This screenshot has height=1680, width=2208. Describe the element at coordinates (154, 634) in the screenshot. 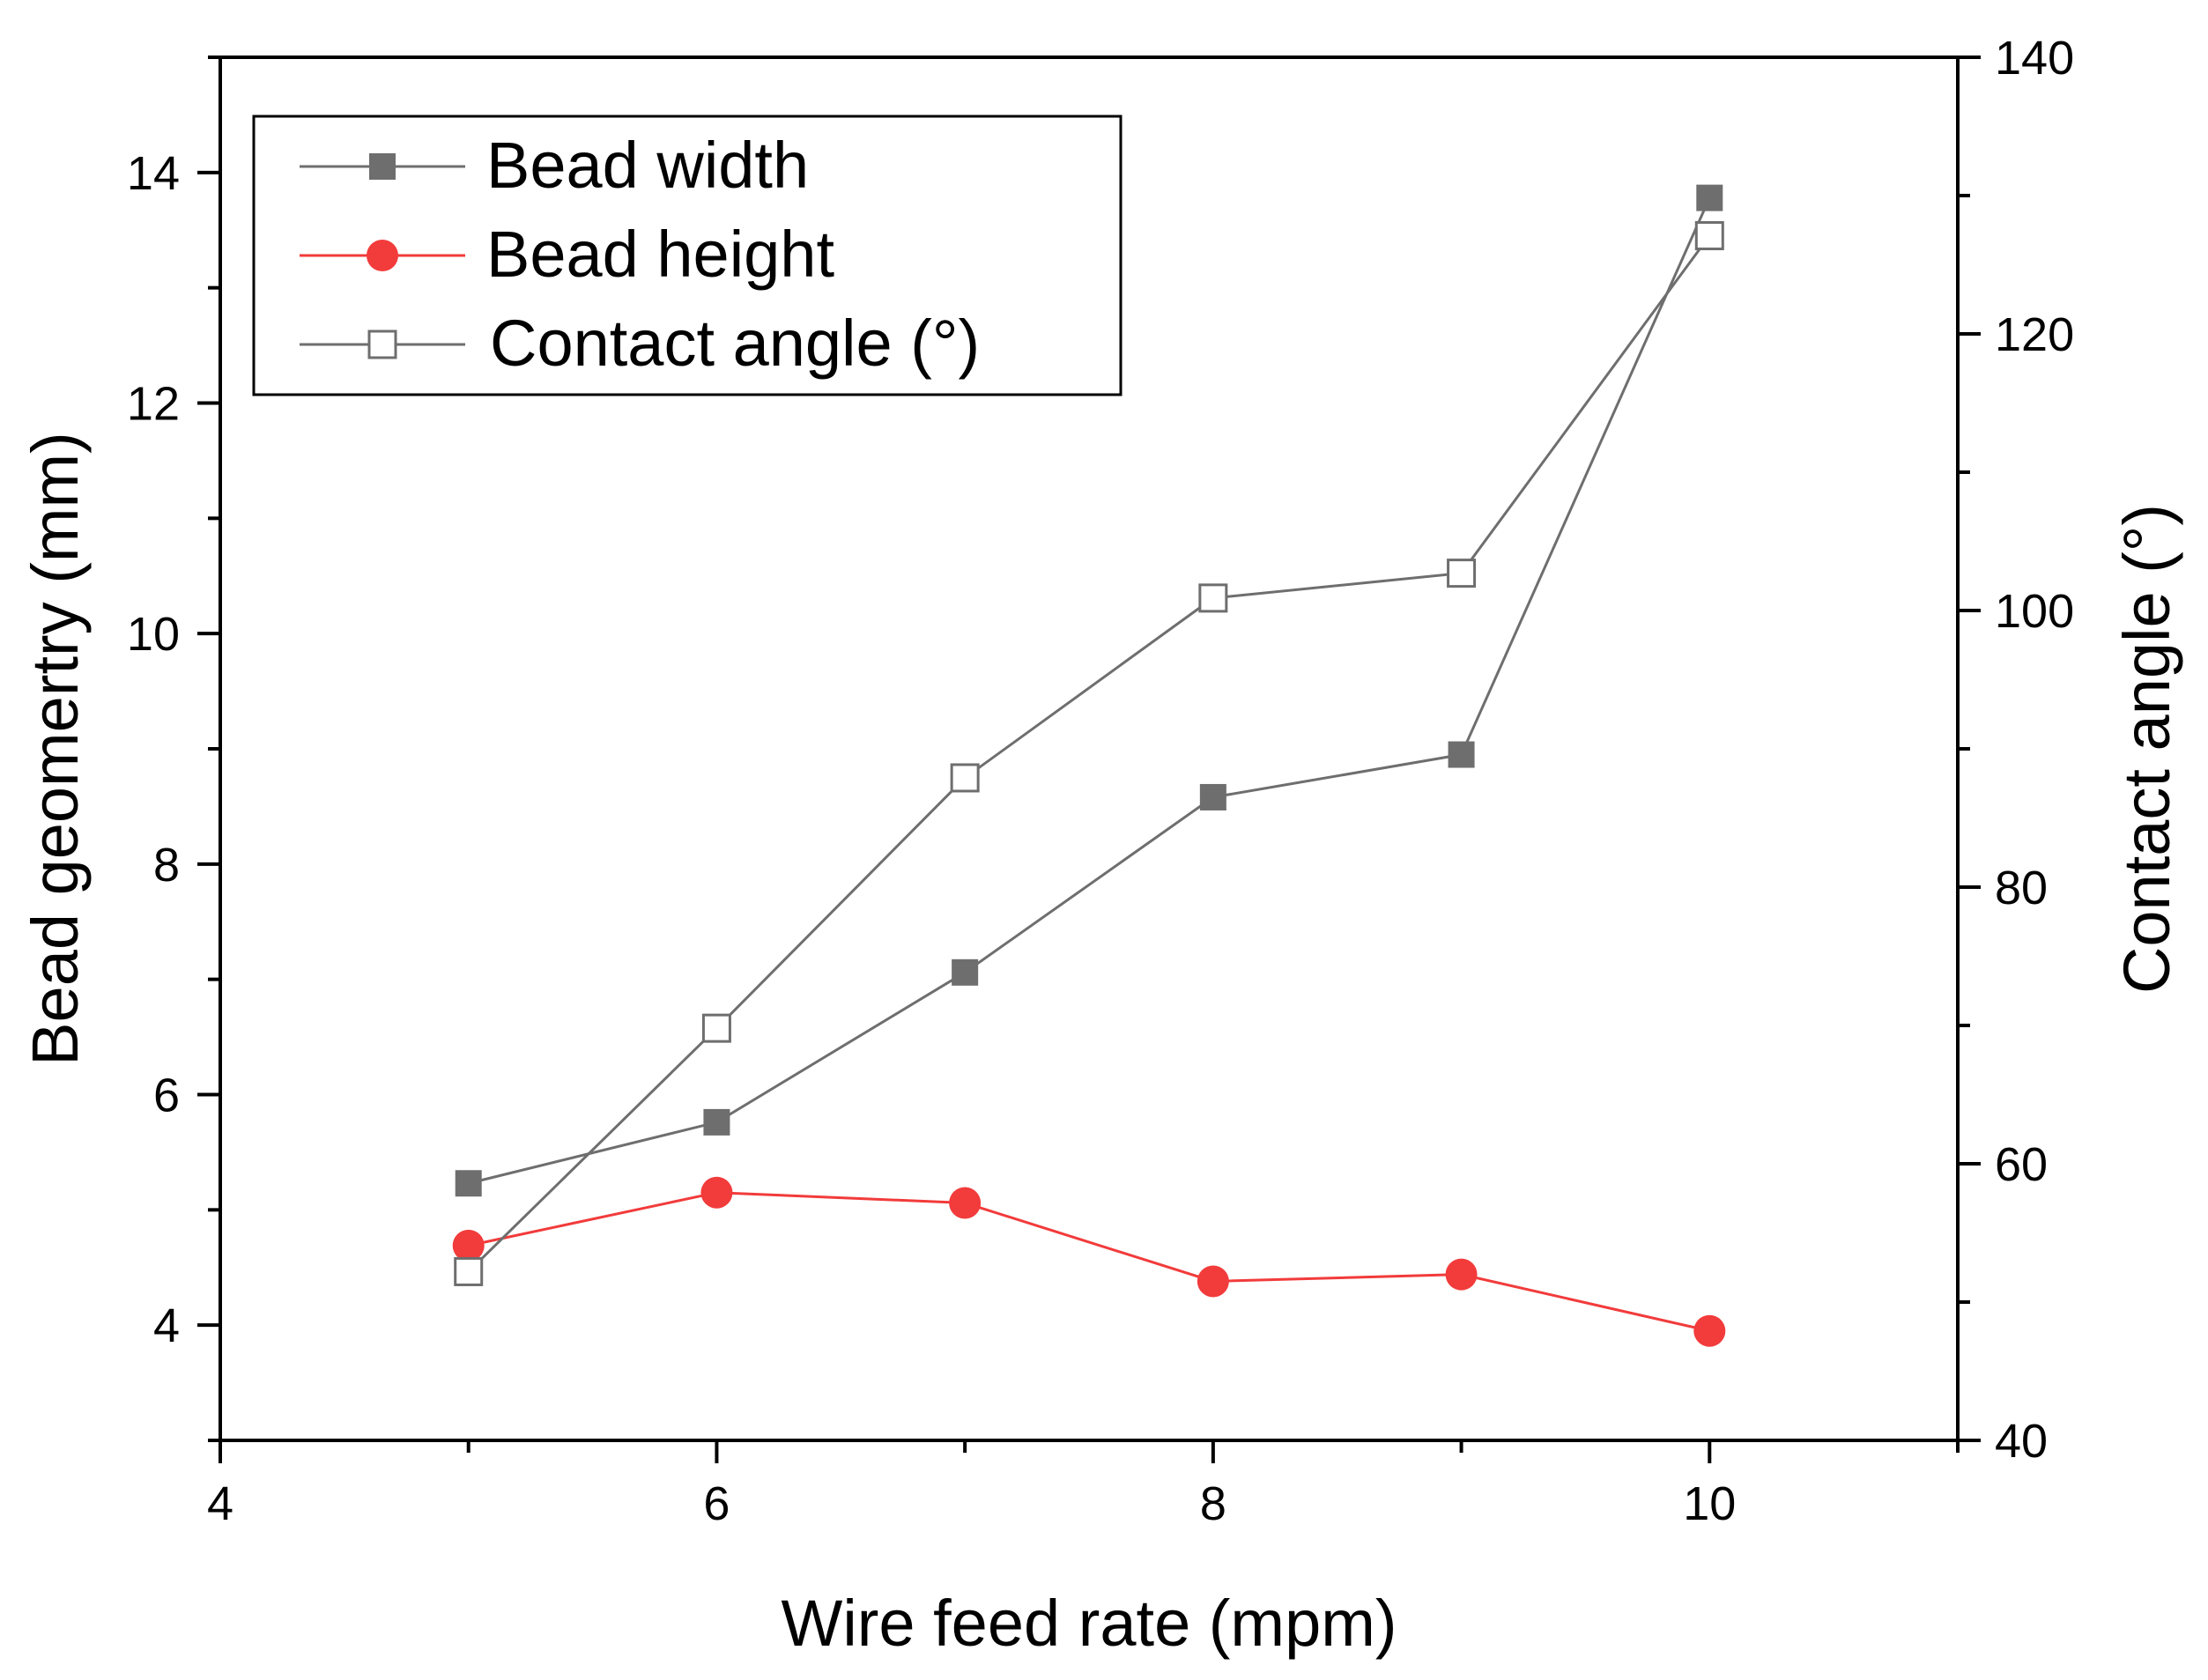

I see `y-tick-label: 10` at that location.